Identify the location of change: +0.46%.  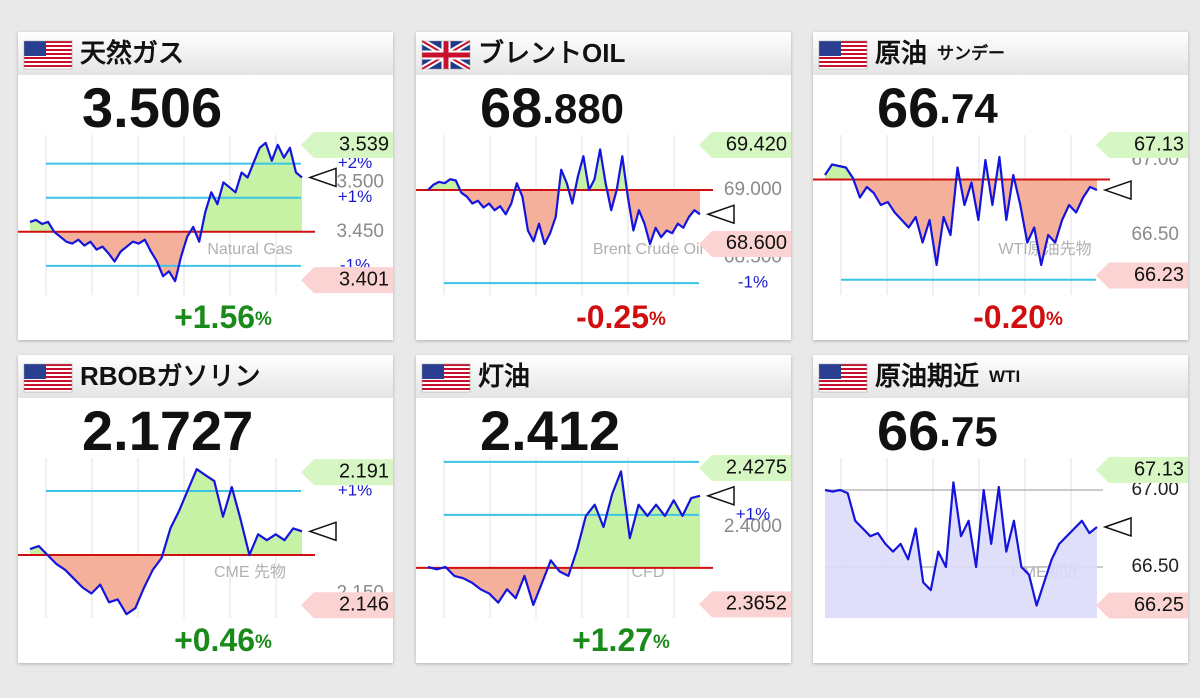
(223, 640).